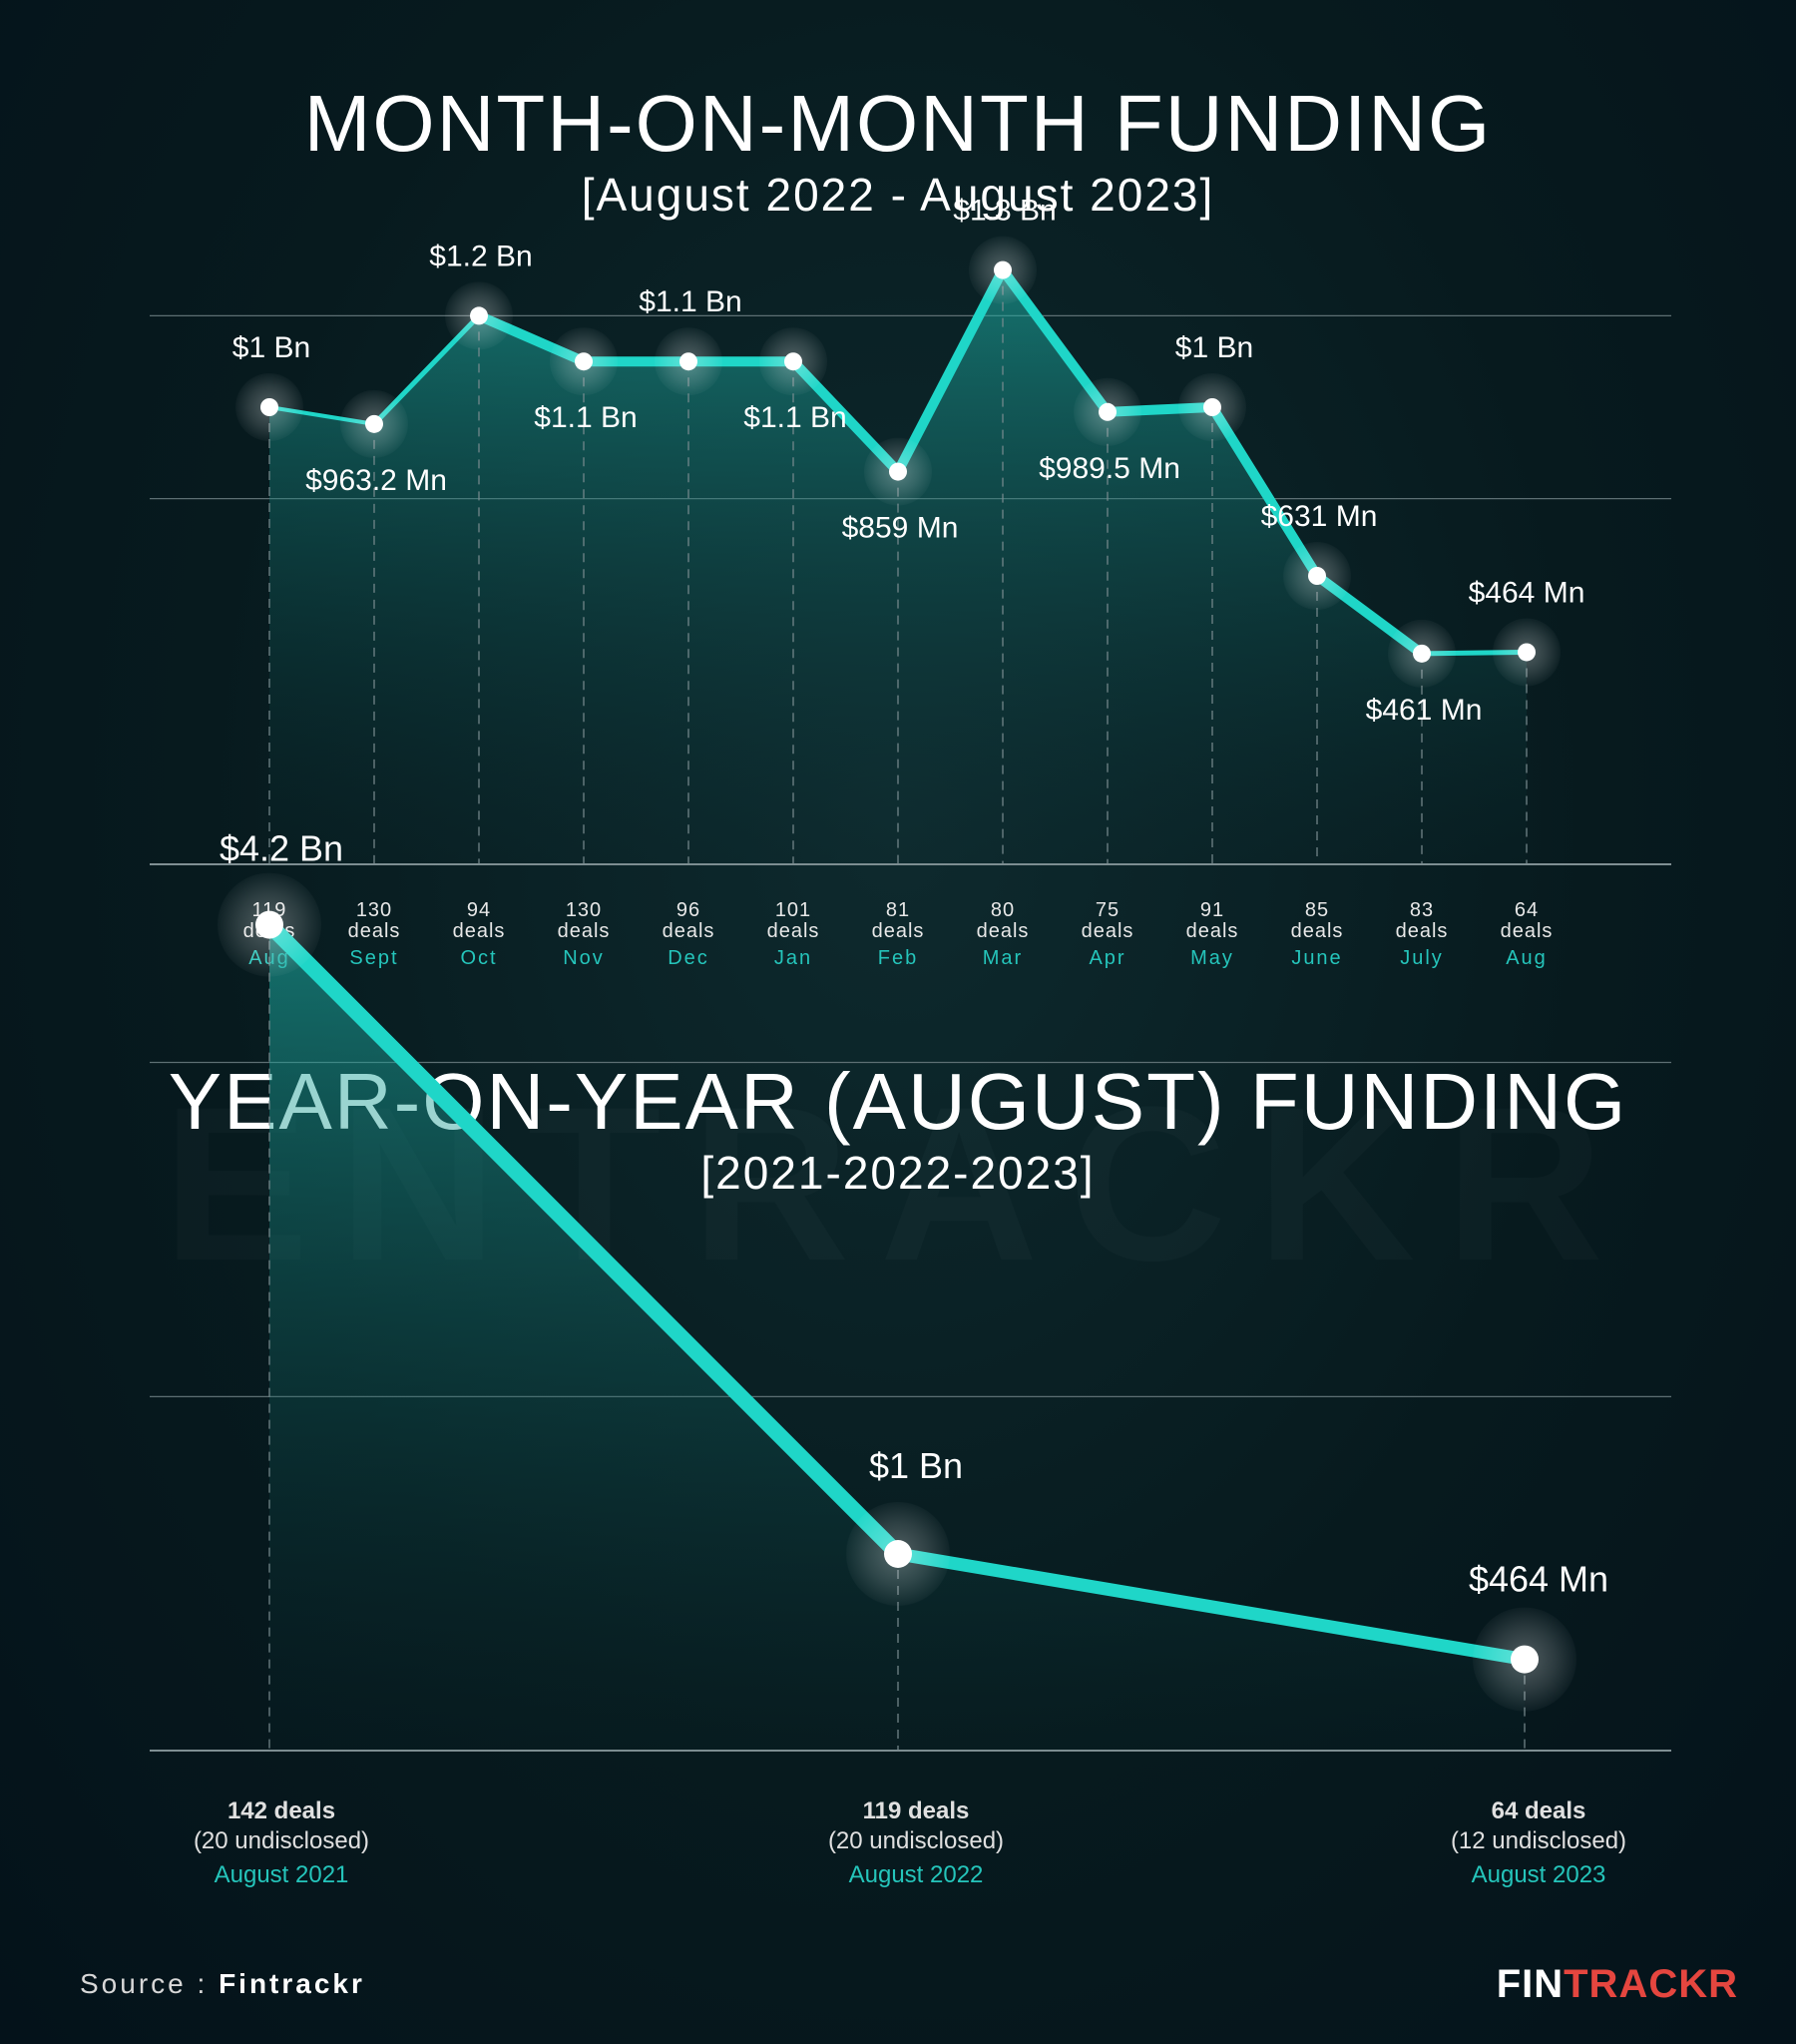  What do you see at coordinates (1538, 1840) in the screenshot?
I see `undisclosed-count: (12 undisclosed)` at bounding box center [1538, 1840].